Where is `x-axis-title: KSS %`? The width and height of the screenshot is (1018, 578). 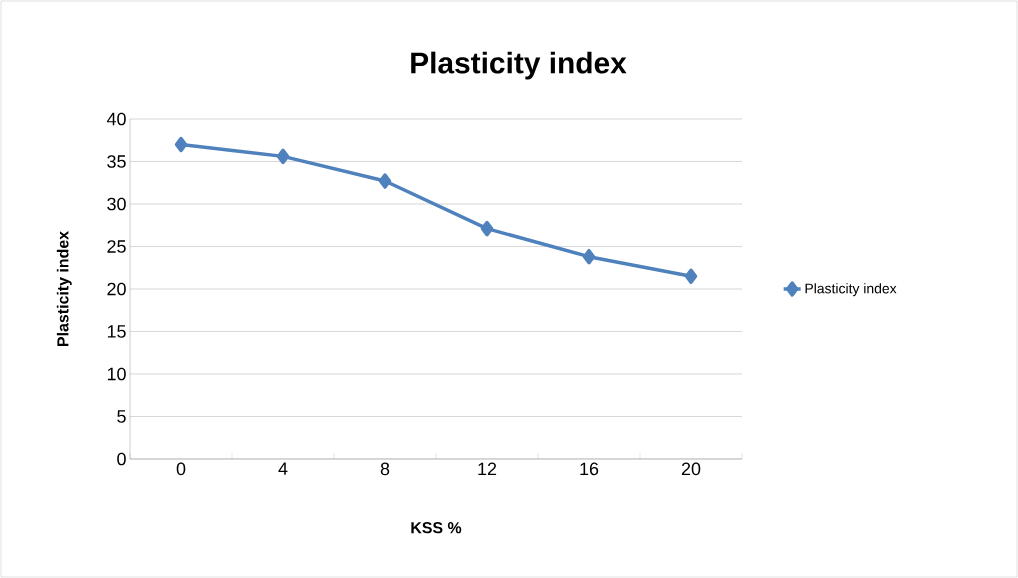 x-axis-title: KSS % is located at coordinates (436, 528).